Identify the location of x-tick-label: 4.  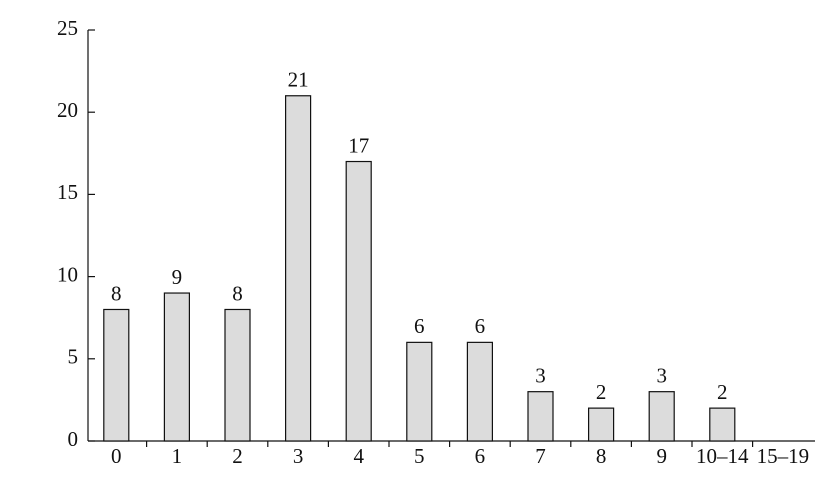
(358, 456).